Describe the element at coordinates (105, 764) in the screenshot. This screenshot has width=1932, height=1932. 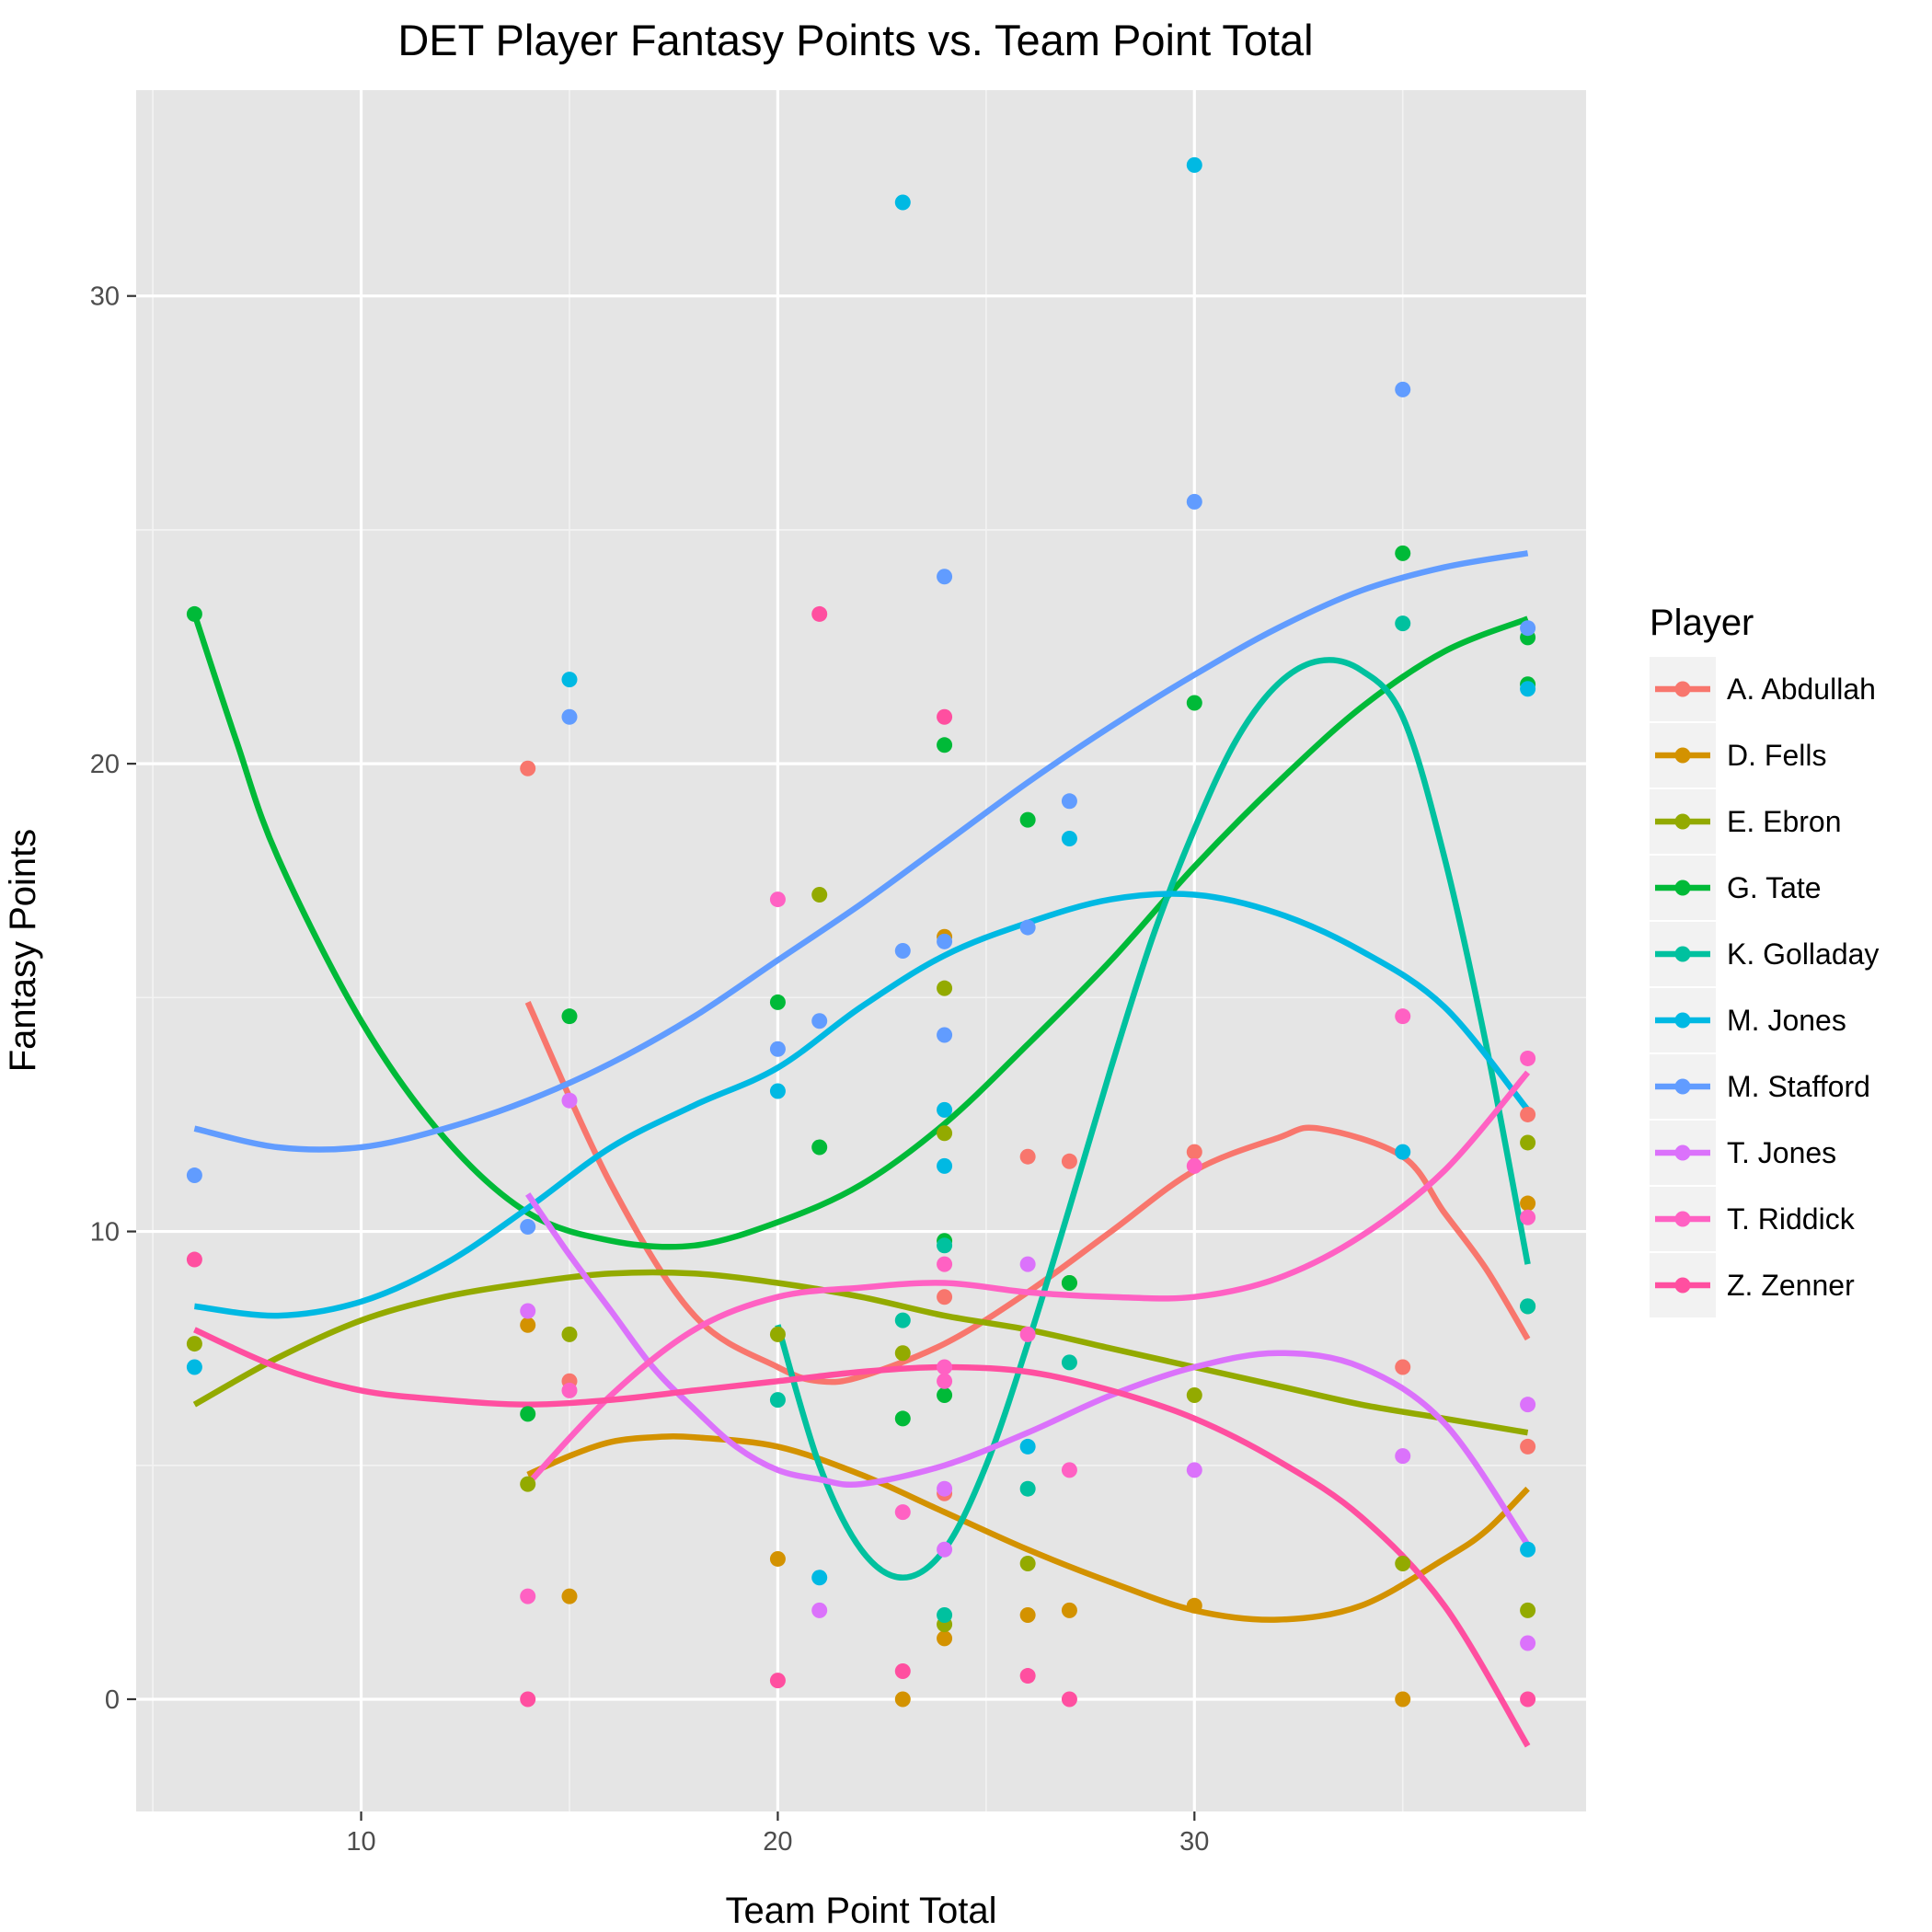
I see `y-tick-label: 20` at that location.